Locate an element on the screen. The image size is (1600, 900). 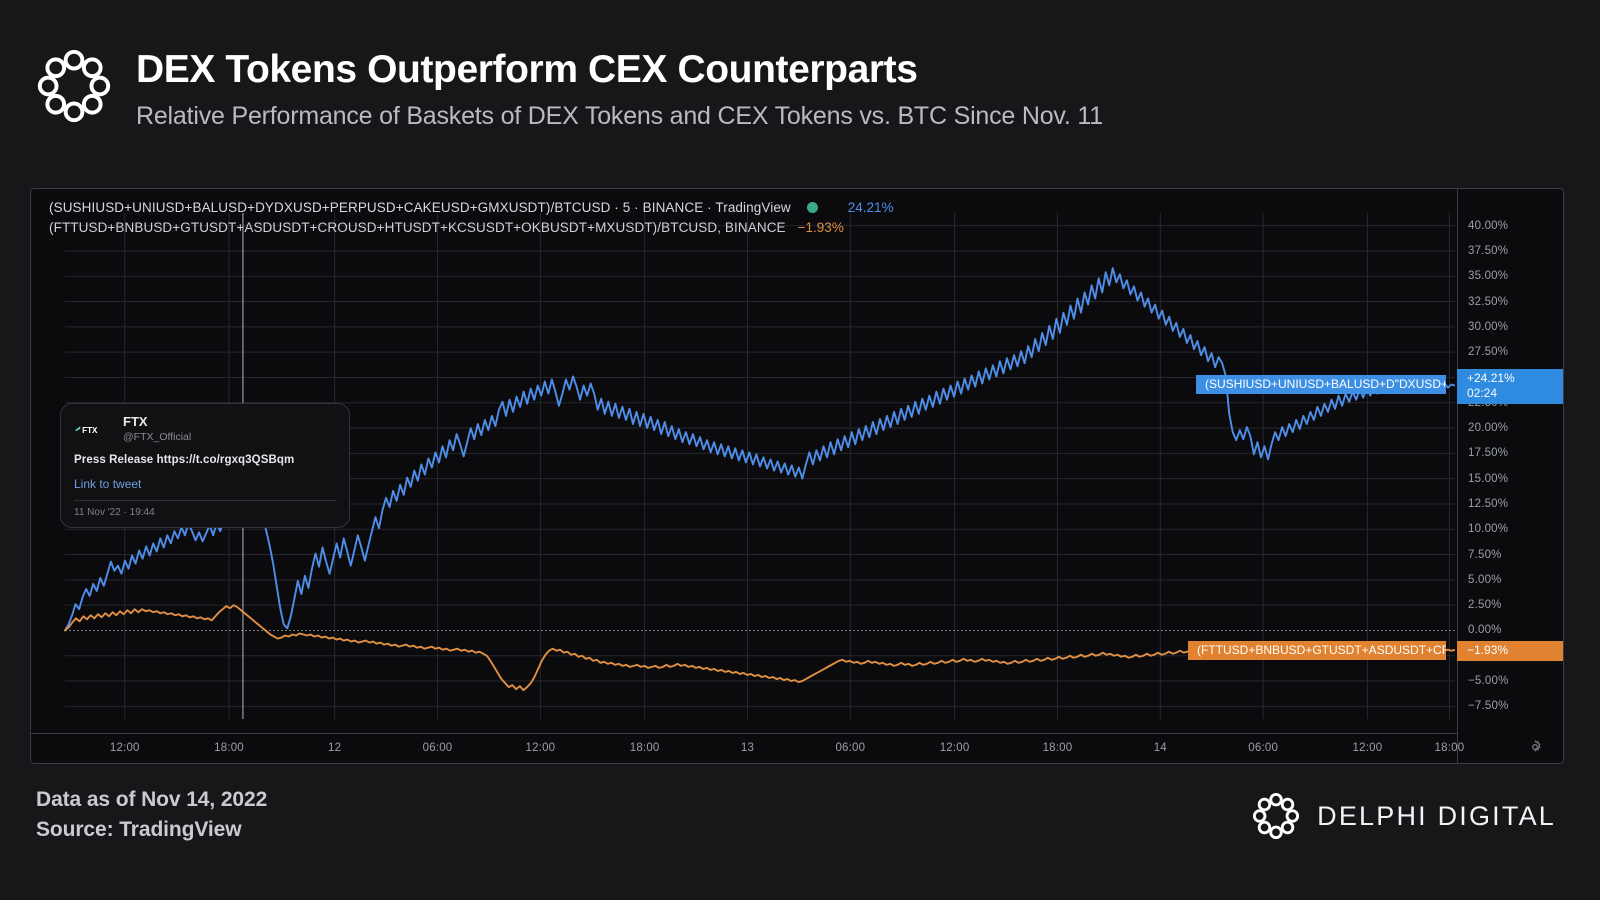
y-tick-label: 0.00% is located at coordinates (1485, 630).